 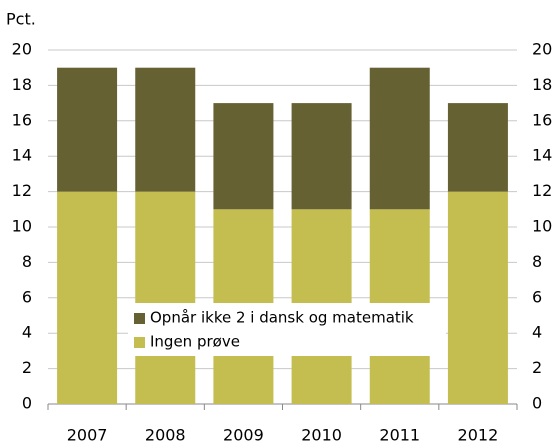 What do you see at coordinates (542, 119) in the screenshot?
I see `y-tick-label-right: 16` at bounding box center [542, 119].